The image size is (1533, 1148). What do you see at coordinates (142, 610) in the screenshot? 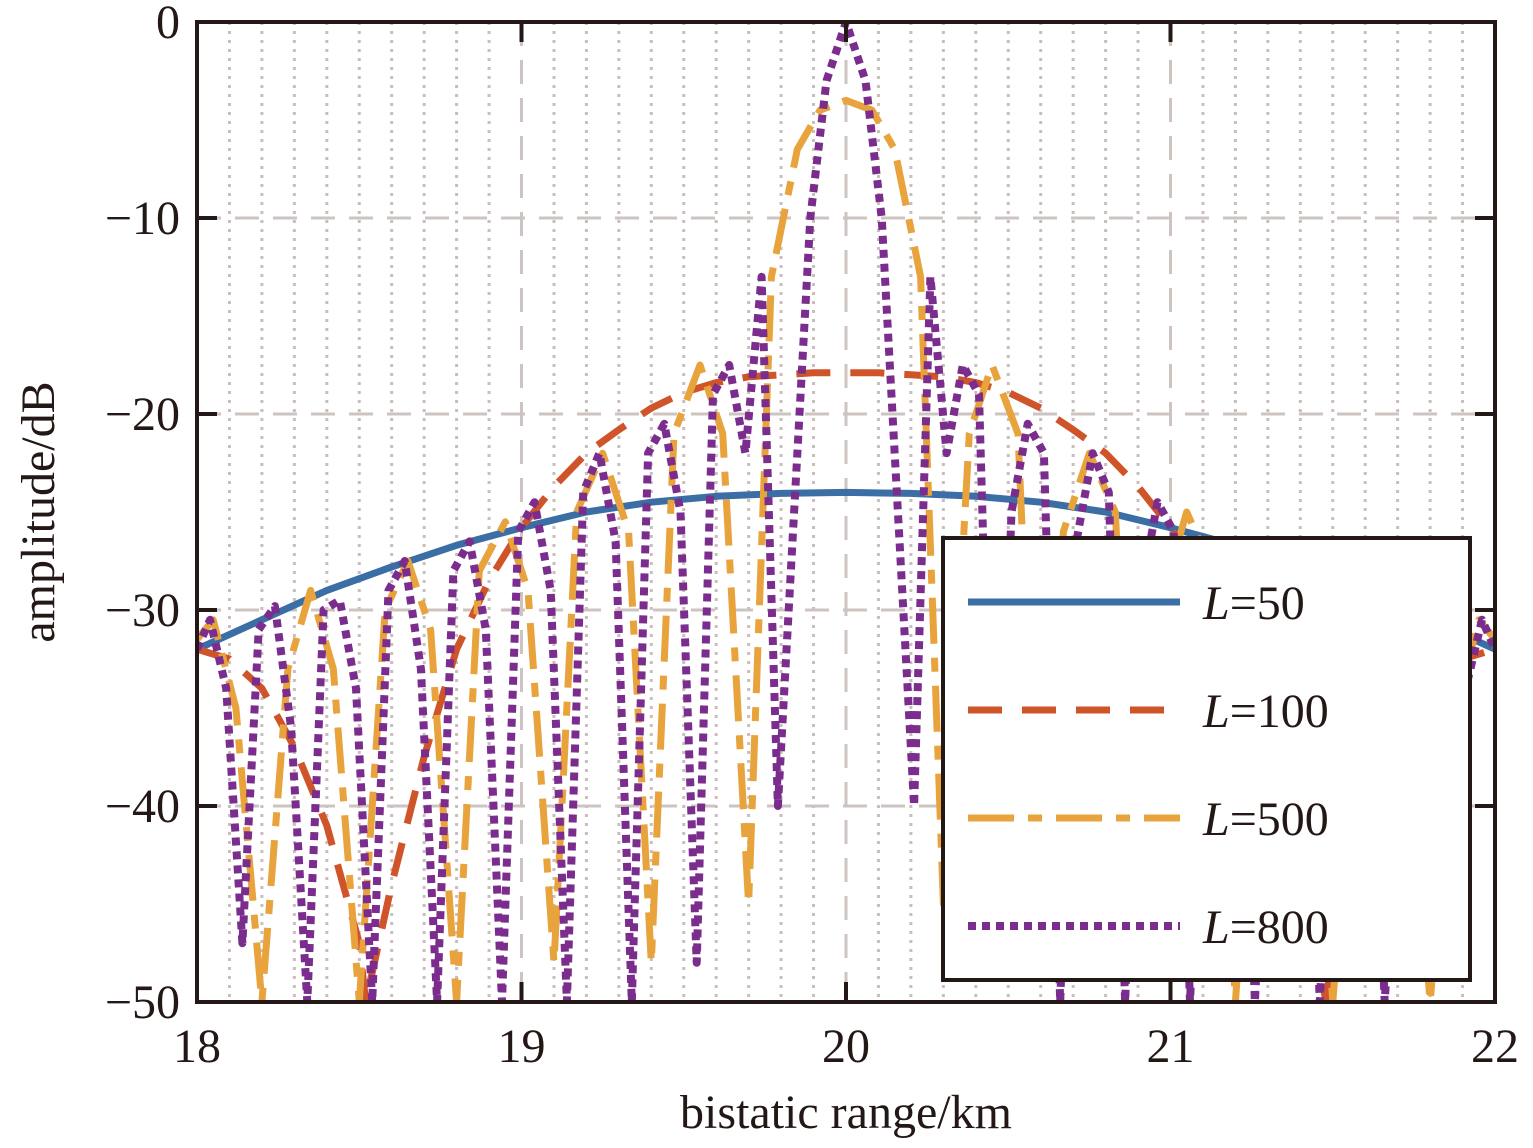
I see `y-tick-label: −30` at bounding box center [142, 610].